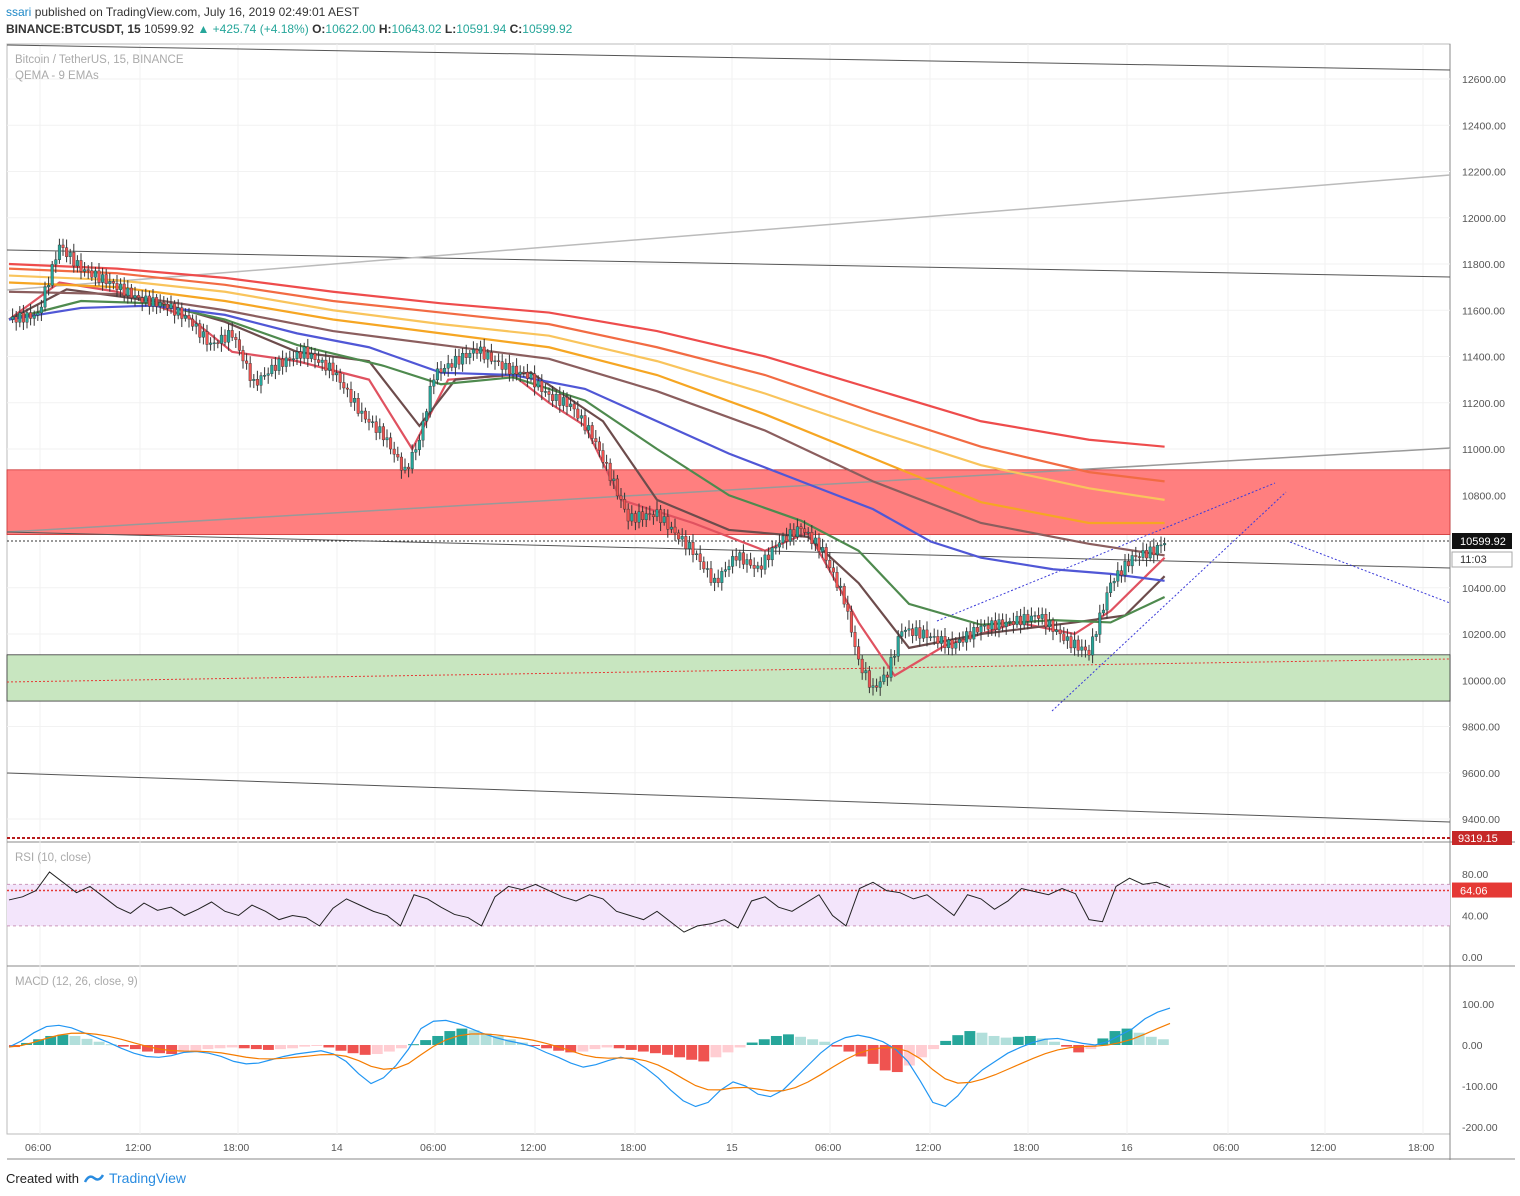 Image resolution: width=1520 pixels, height=1196 pixels. Describe the element at coordinates (1483, 358) in the screenshot. I see `y-tick-label-6: 11400.00` at that location.